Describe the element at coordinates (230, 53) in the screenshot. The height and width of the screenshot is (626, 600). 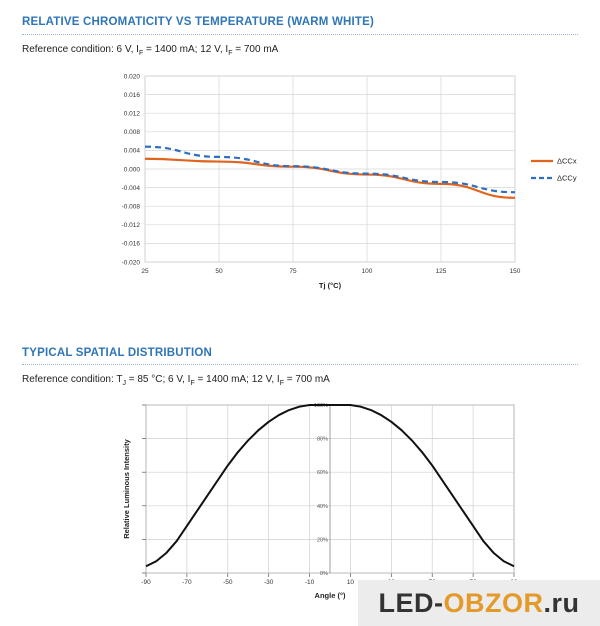
I see `ref1-sub2: F` at that location.